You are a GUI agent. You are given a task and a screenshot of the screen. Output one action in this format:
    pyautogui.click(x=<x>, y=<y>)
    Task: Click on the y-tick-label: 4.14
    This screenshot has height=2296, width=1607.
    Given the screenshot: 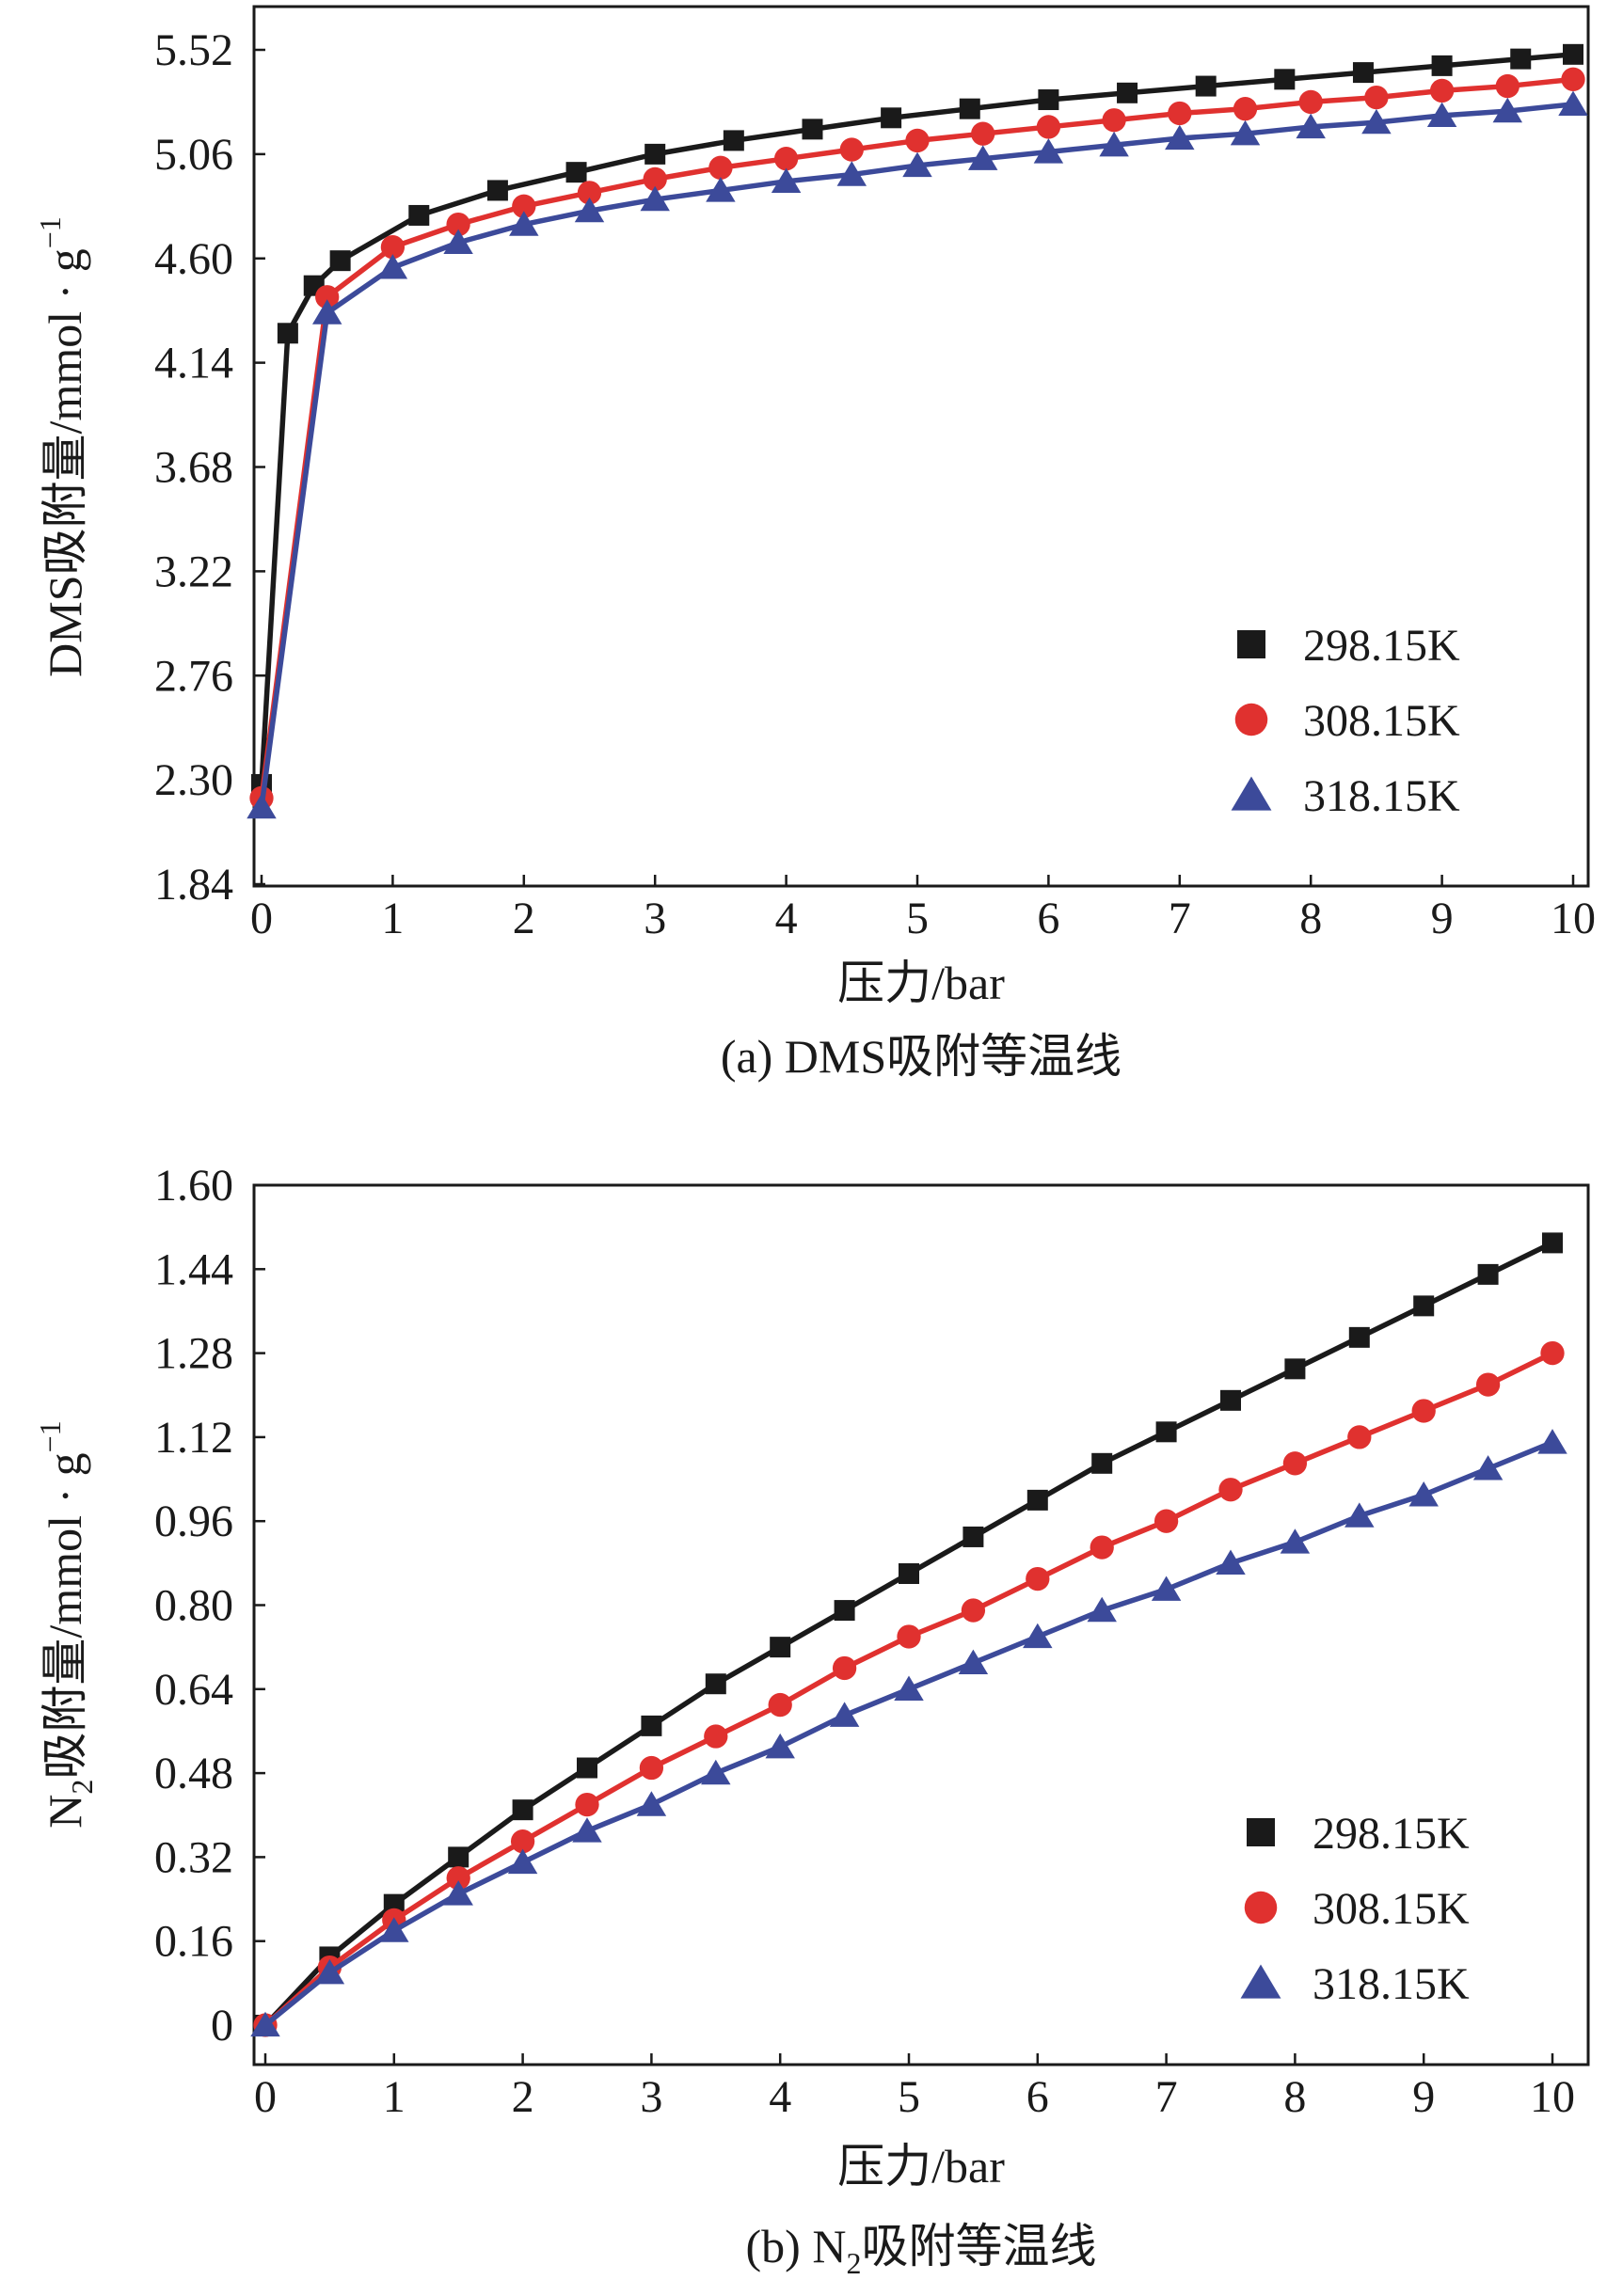 What is the action you would take?
    pyautogui.click(x=194, y=363)
    